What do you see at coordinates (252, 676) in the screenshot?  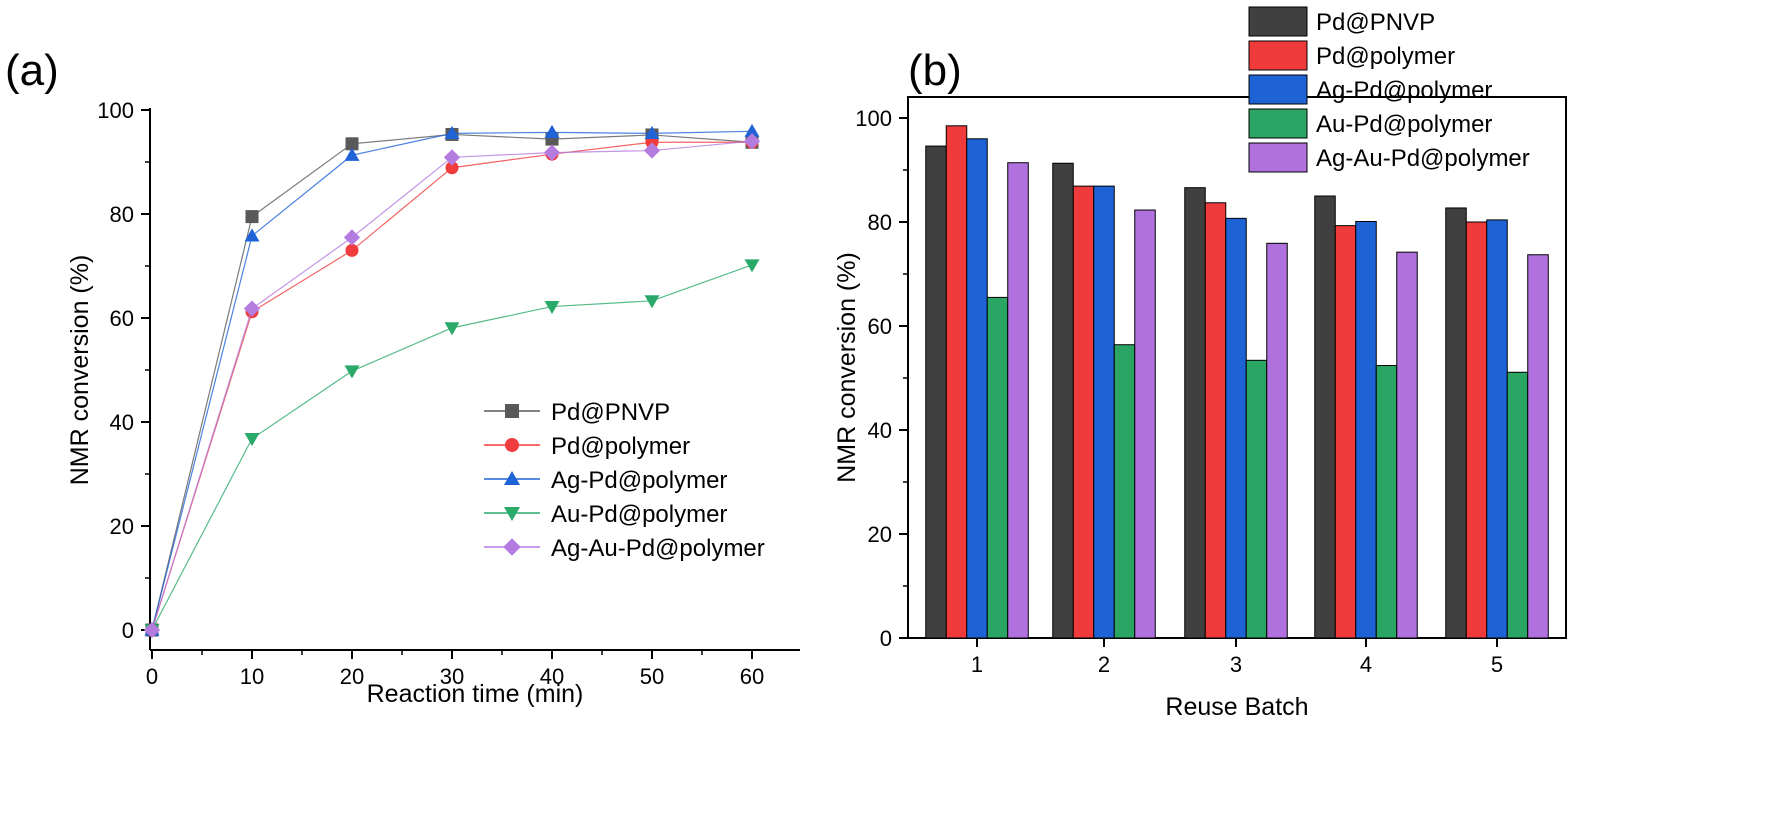 I see `a-x-tick-label: 10` at bounding box center [252, 676].